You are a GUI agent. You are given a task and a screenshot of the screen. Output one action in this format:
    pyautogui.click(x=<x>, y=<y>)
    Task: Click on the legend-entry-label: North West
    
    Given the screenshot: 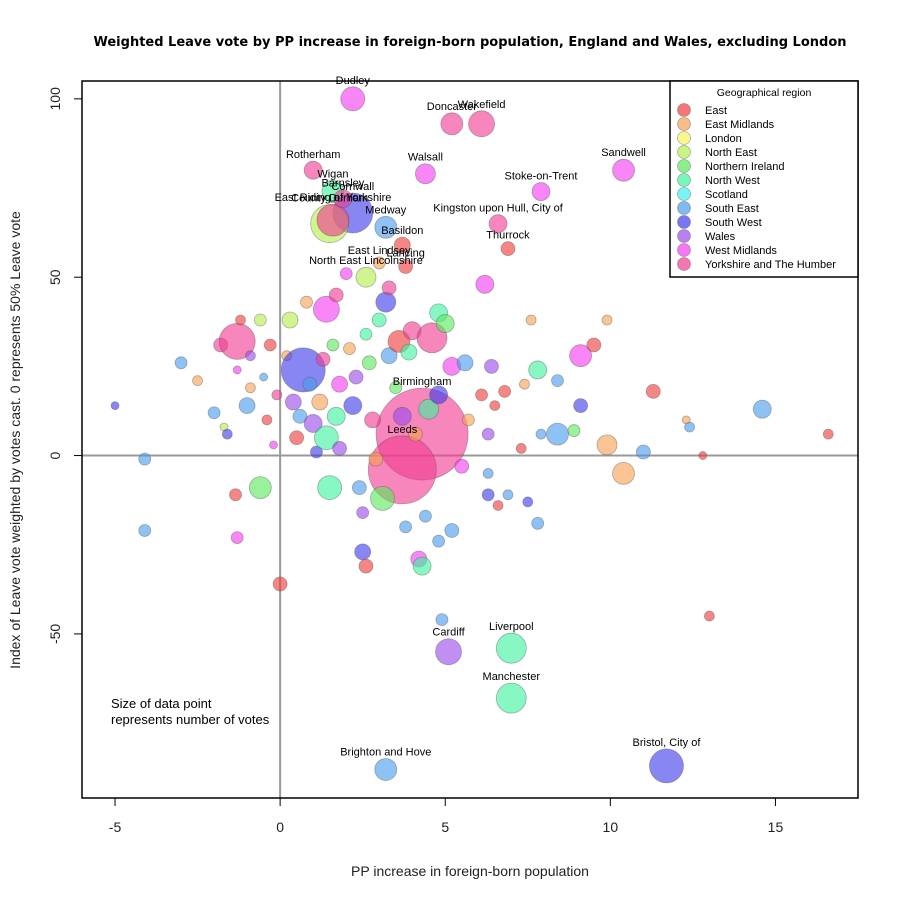 What is the action you would take?
    pyautogui.click(x=732, y=181)
    